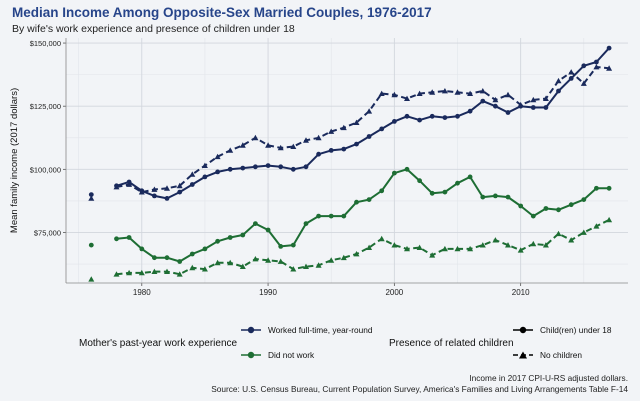  I want to click on x-tick-label: 1990, so click(268, 292).